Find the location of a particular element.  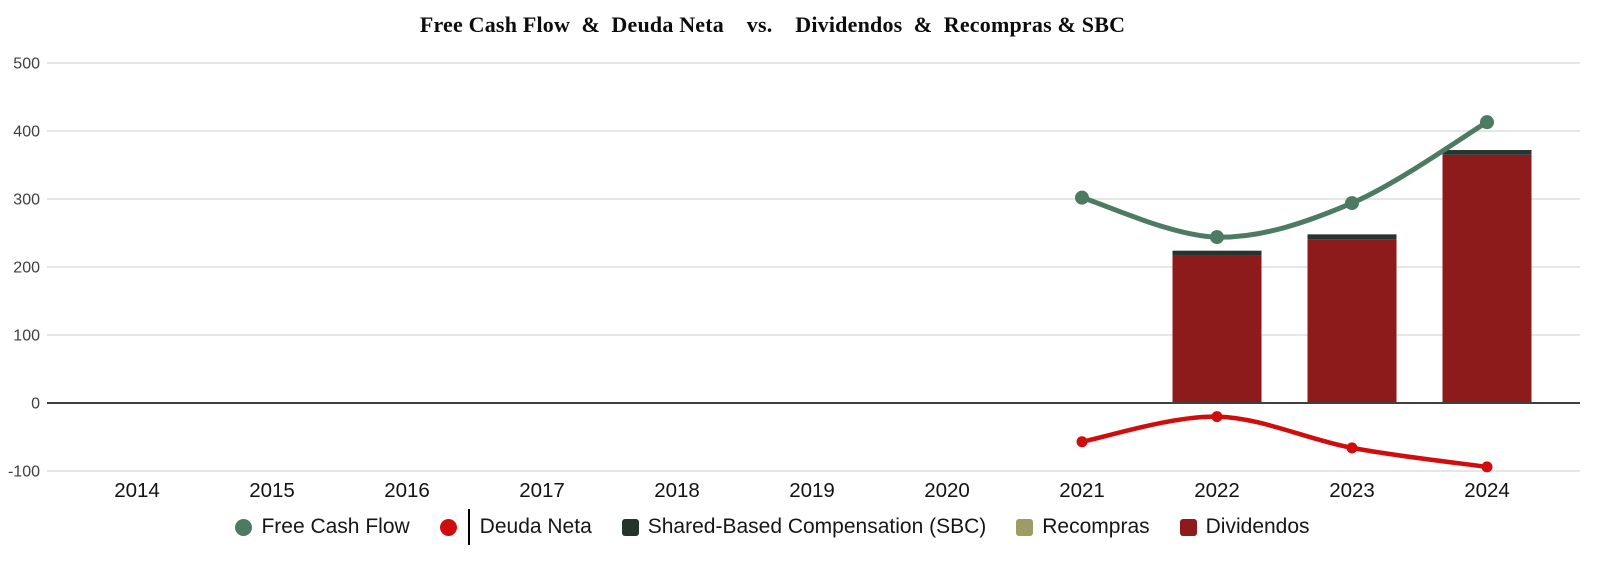

y-axis-tick-400: 400 is located at coordinates (26, 132).